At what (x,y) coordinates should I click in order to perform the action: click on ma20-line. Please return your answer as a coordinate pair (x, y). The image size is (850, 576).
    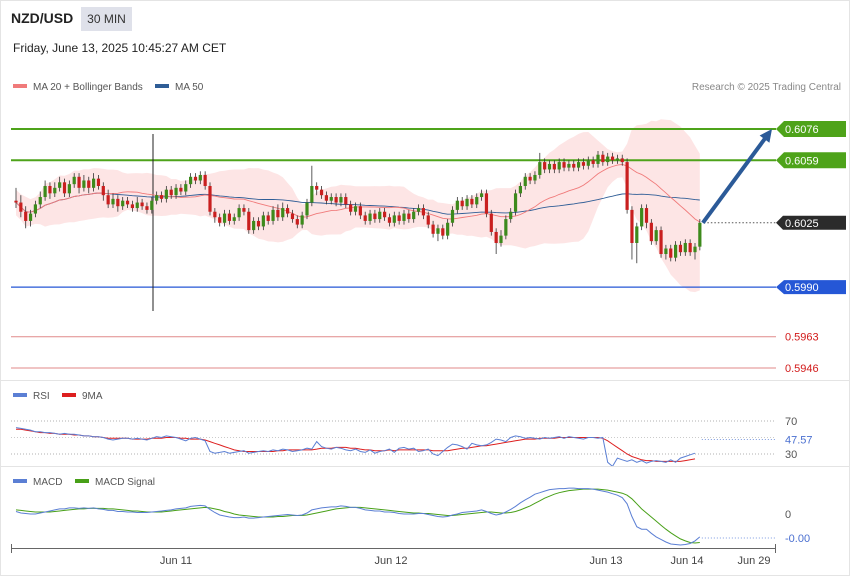
    Looking at the image, I should click on (358, 193).